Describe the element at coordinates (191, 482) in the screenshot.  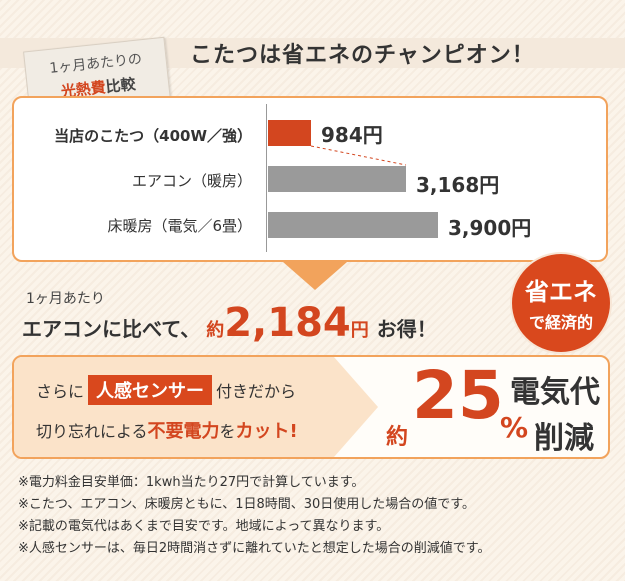
I see `note-1: ※電力料金目安単価：1kwh当たり27円で計算しています。` at that location.